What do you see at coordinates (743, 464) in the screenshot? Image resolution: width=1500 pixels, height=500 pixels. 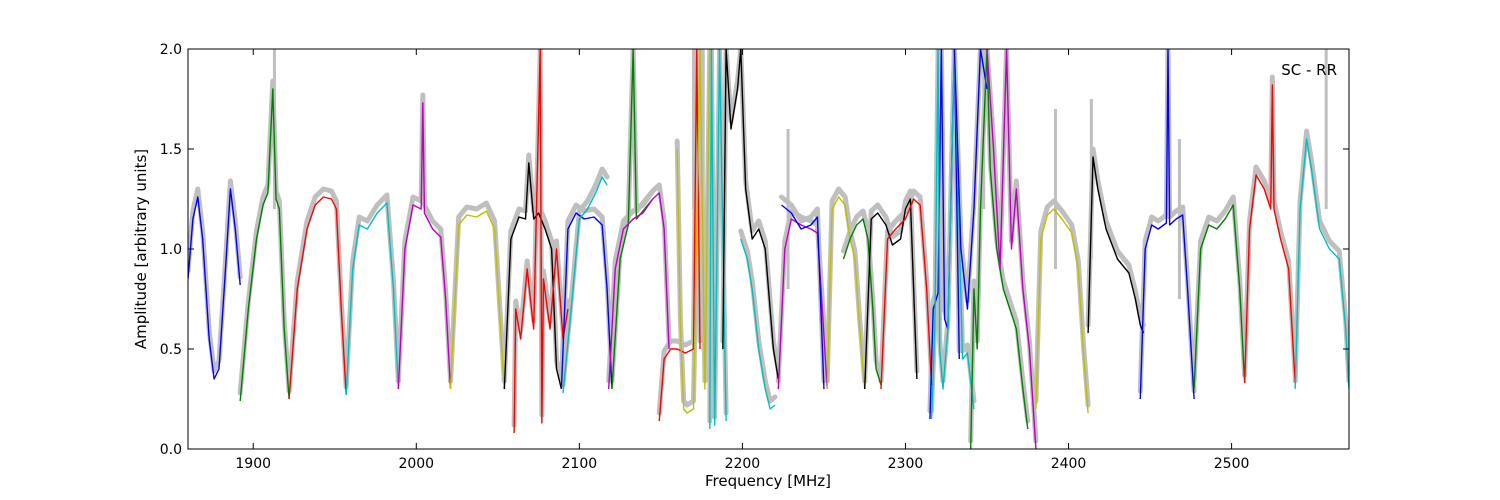 I see `x-tick-label: 2200` at bounding box center [743, 464].